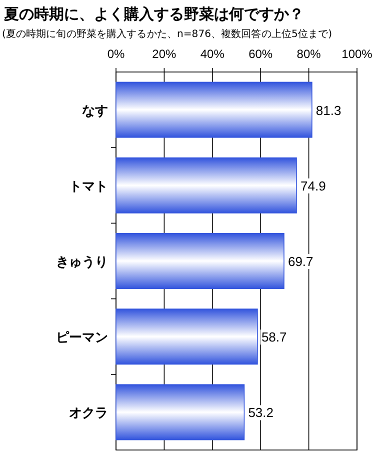 This screenshot has height=459, width=384. Describe the element at coordinates (153, 14) in the screenshot. I see `chart-title: 夏の時期に、よく購入する野菜は何ですか？` at that location.